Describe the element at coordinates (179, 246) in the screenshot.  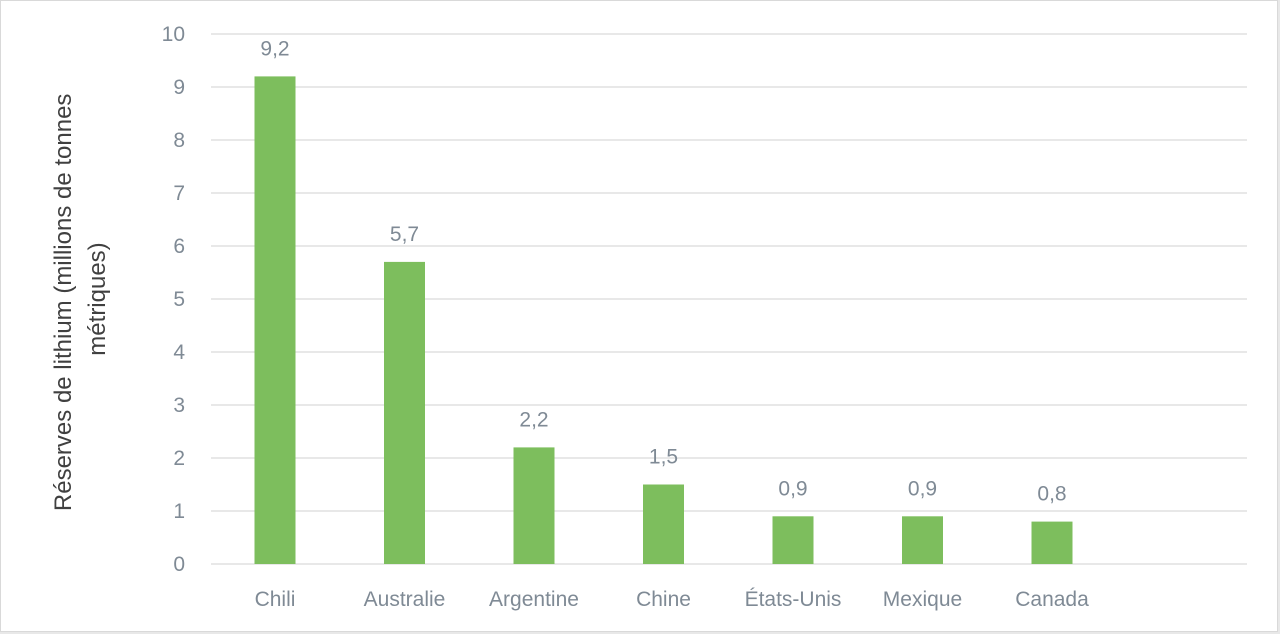
I see `y-tick-label: 6` at that location.